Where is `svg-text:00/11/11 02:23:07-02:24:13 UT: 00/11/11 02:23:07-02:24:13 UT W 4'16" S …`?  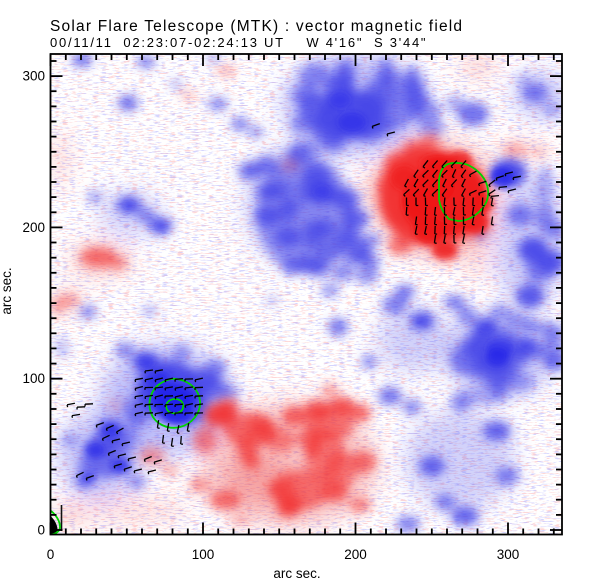 svg-text:00/11/11 02:23:07-02:24:13 UT: 00/11/11 02:23:07-02:24:13 UT W 4'16" S … is located at coordinates (238, 42).